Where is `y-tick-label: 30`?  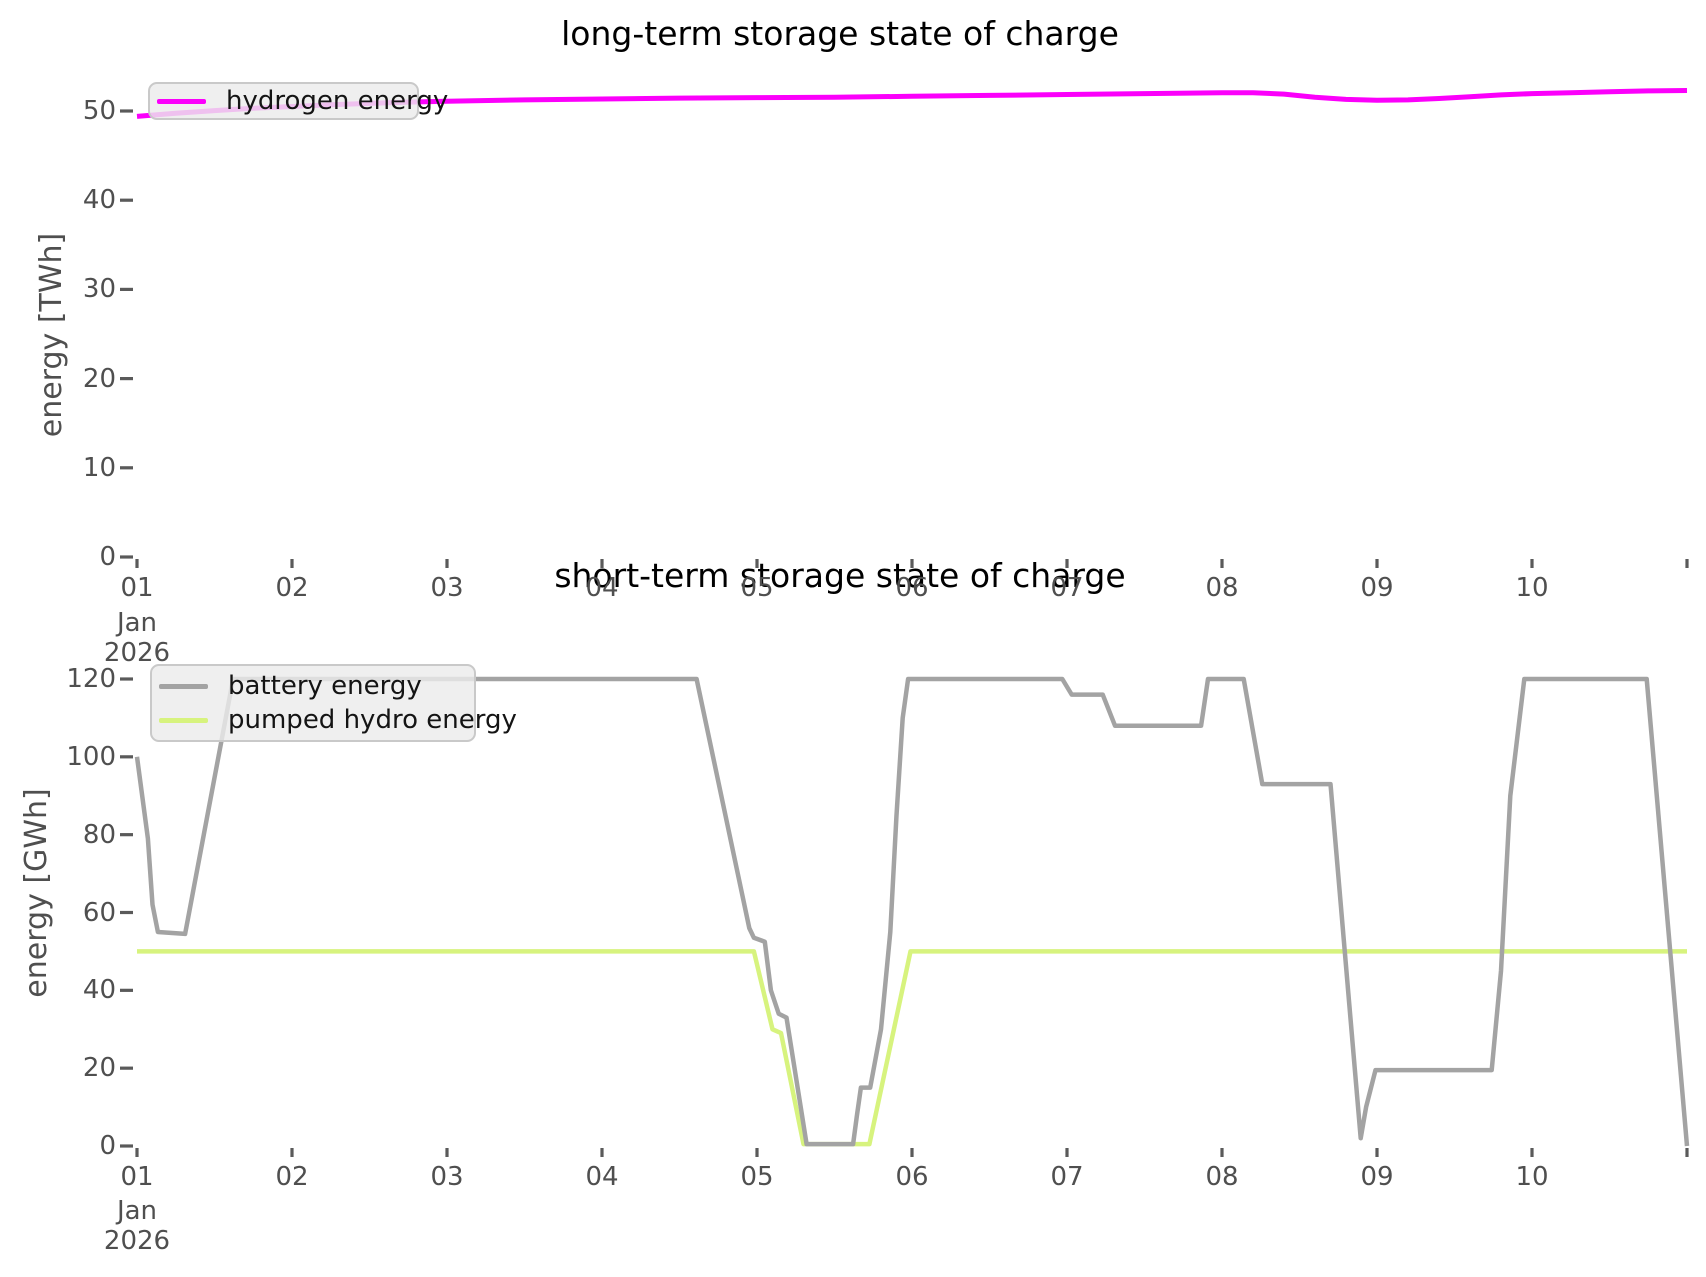 y-tick-label: 30 is located at coordinates (99, 289).